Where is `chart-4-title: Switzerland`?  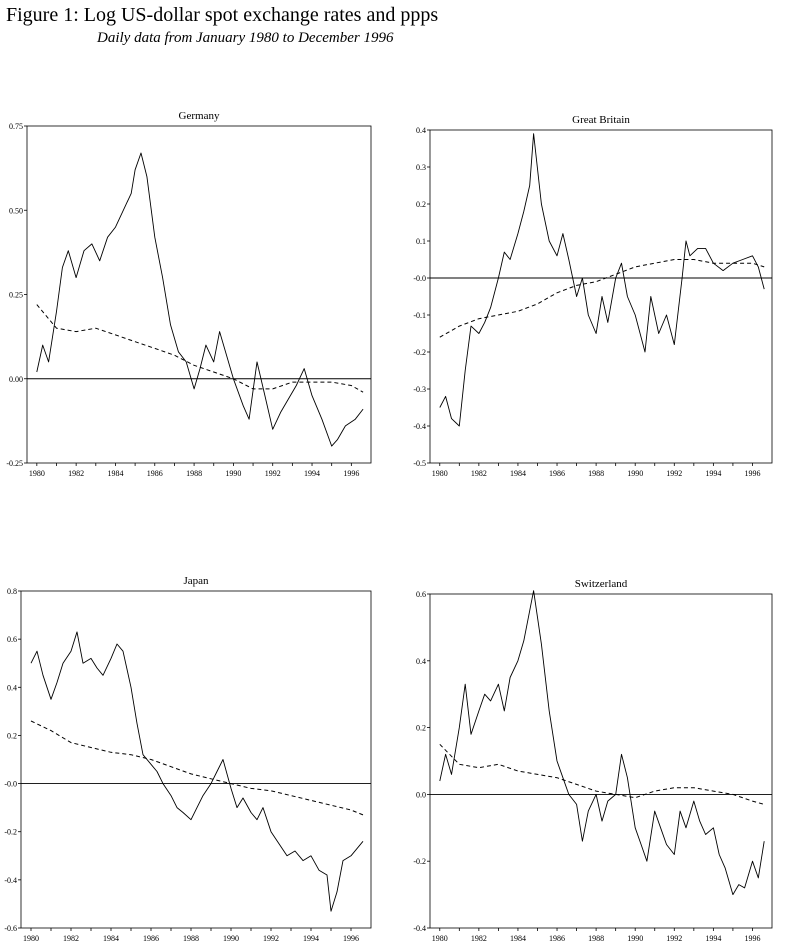
chart-4-title: Switzerland is located at coordinates (601, 584).